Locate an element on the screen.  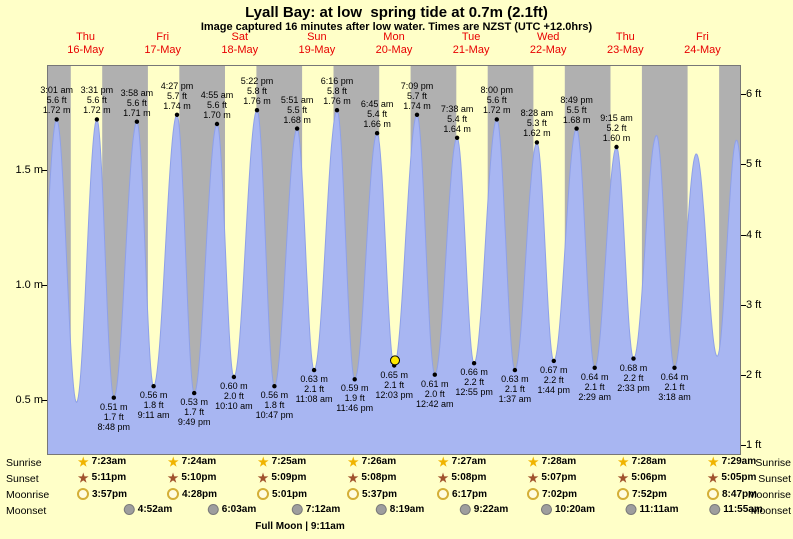
sunset-entry: ★ 5:06pm is located at coordinates (642, 477).